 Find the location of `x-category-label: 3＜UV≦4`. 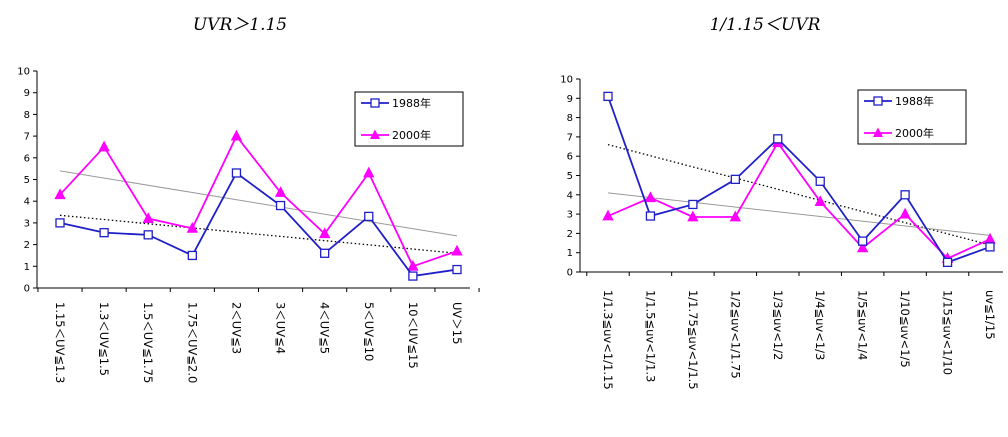

x-category-label: 3＜UV≦4 is located at coordinates (281, 328).